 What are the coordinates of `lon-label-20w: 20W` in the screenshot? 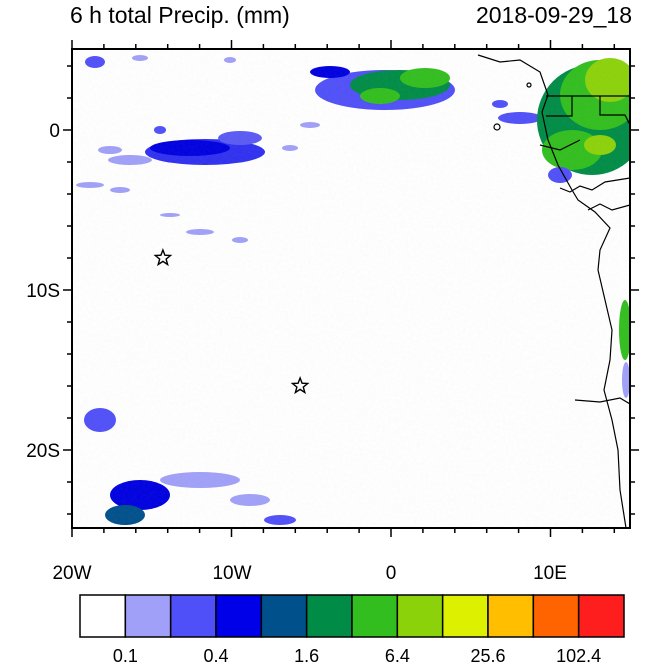 It's located at (71, 573).